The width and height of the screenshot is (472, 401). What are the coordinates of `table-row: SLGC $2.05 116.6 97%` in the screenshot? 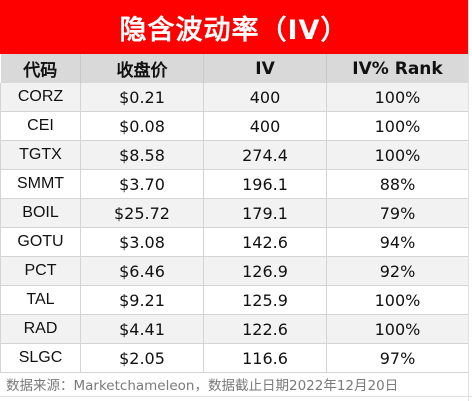 It's located at (234, 358).